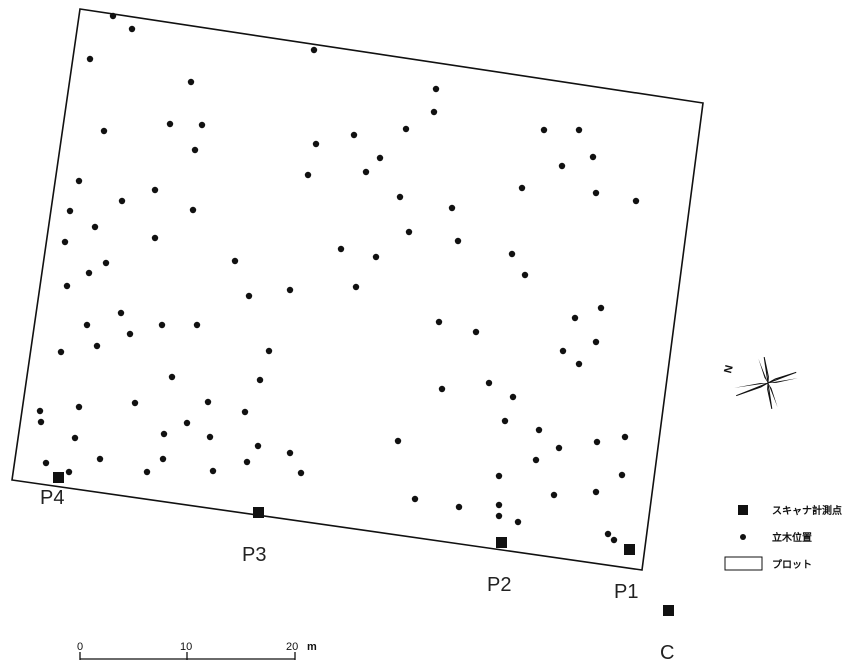 The height and width of the screenshot is (666, 859). What do you see at coordinates (729, 369) in the screenshot?
I see `north-label: N` at bounding box center [729, 369].